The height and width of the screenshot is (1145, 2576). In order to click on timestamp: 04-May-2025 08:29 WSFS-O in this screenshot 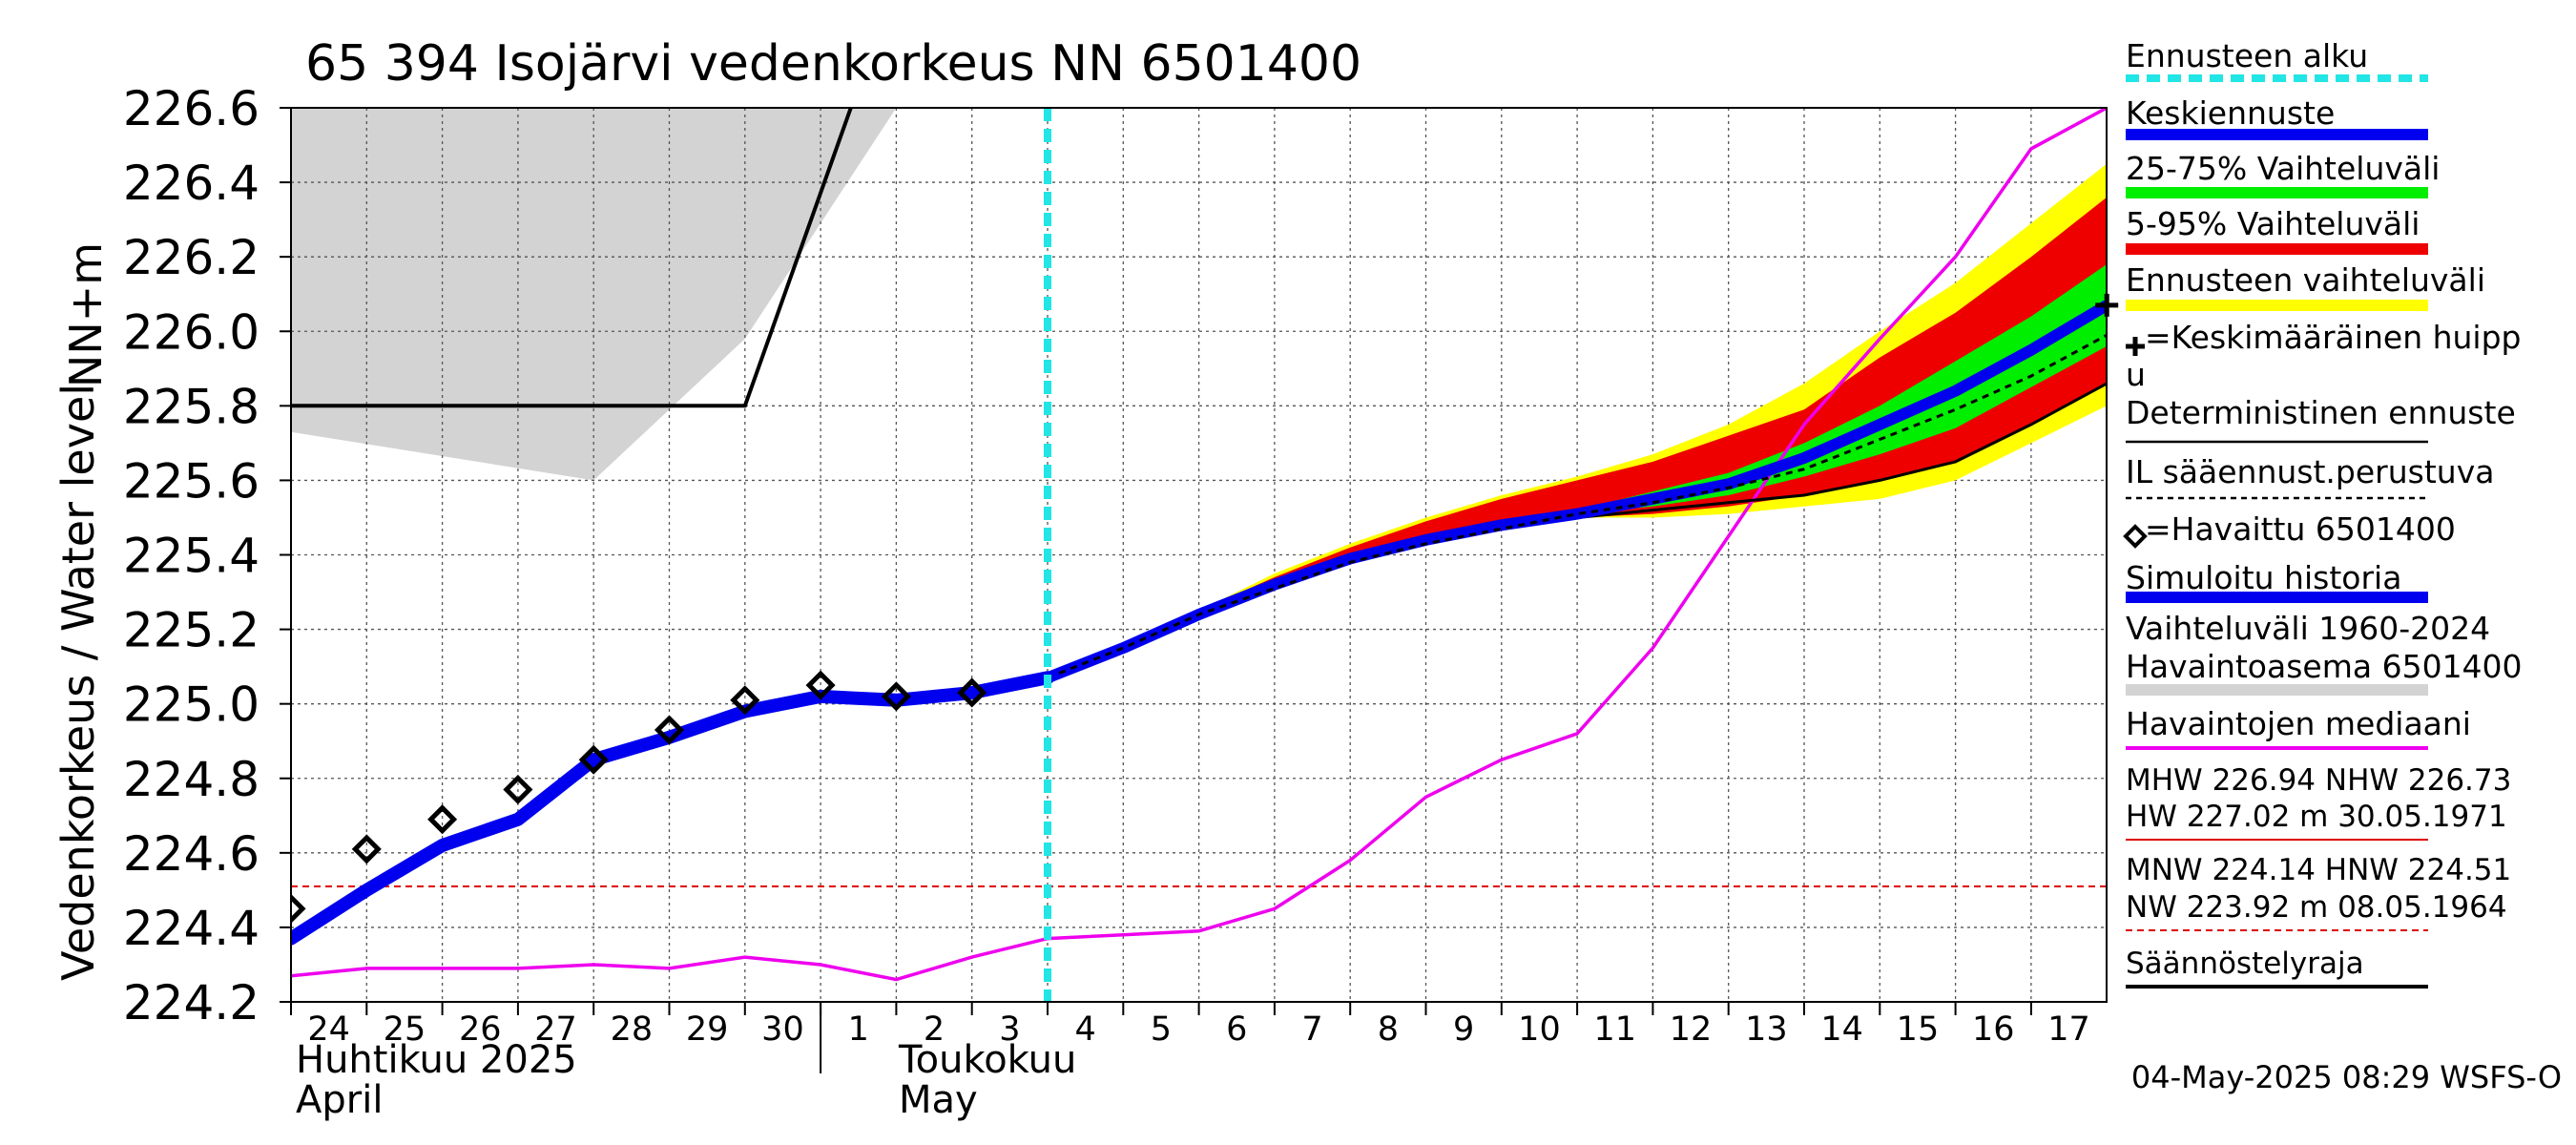, I will do `click(2346, 1077)`.